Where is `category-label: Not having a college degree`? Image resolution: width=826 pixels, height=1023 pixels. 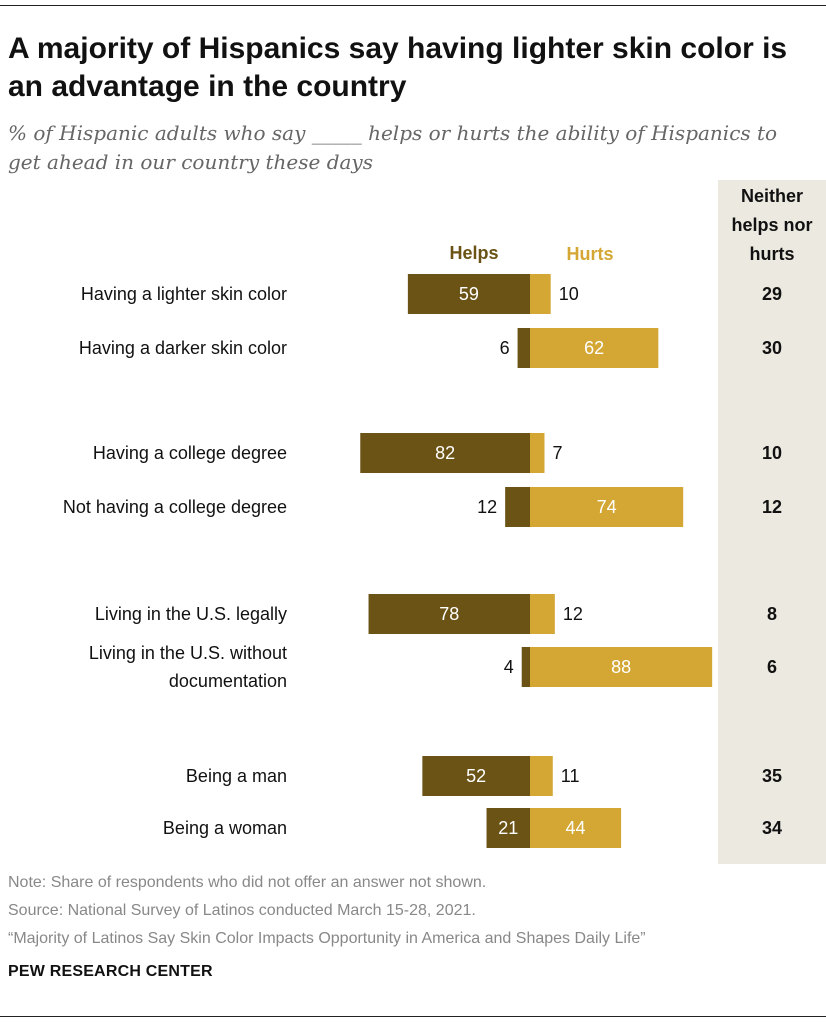
category-label: Not having a college degree is located at coordinates (175, 507).